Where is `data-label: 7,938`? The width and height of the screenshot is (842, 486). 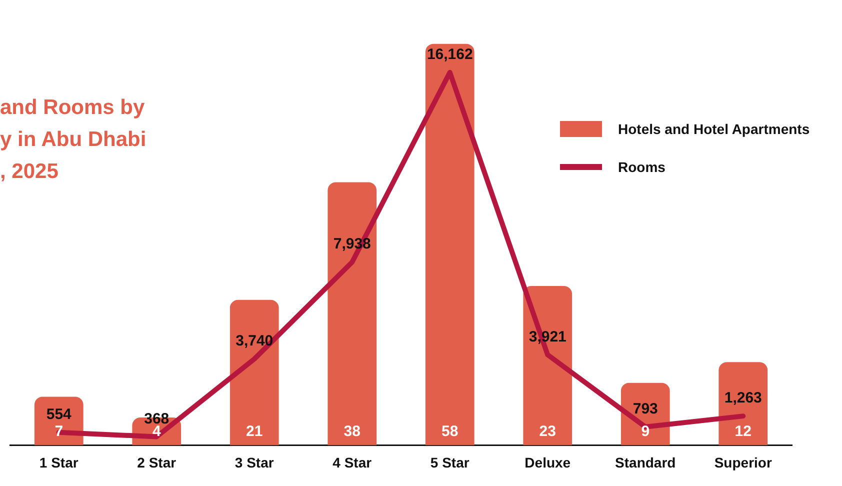
data-label: 7,938 is located at coordinates (352, 244).